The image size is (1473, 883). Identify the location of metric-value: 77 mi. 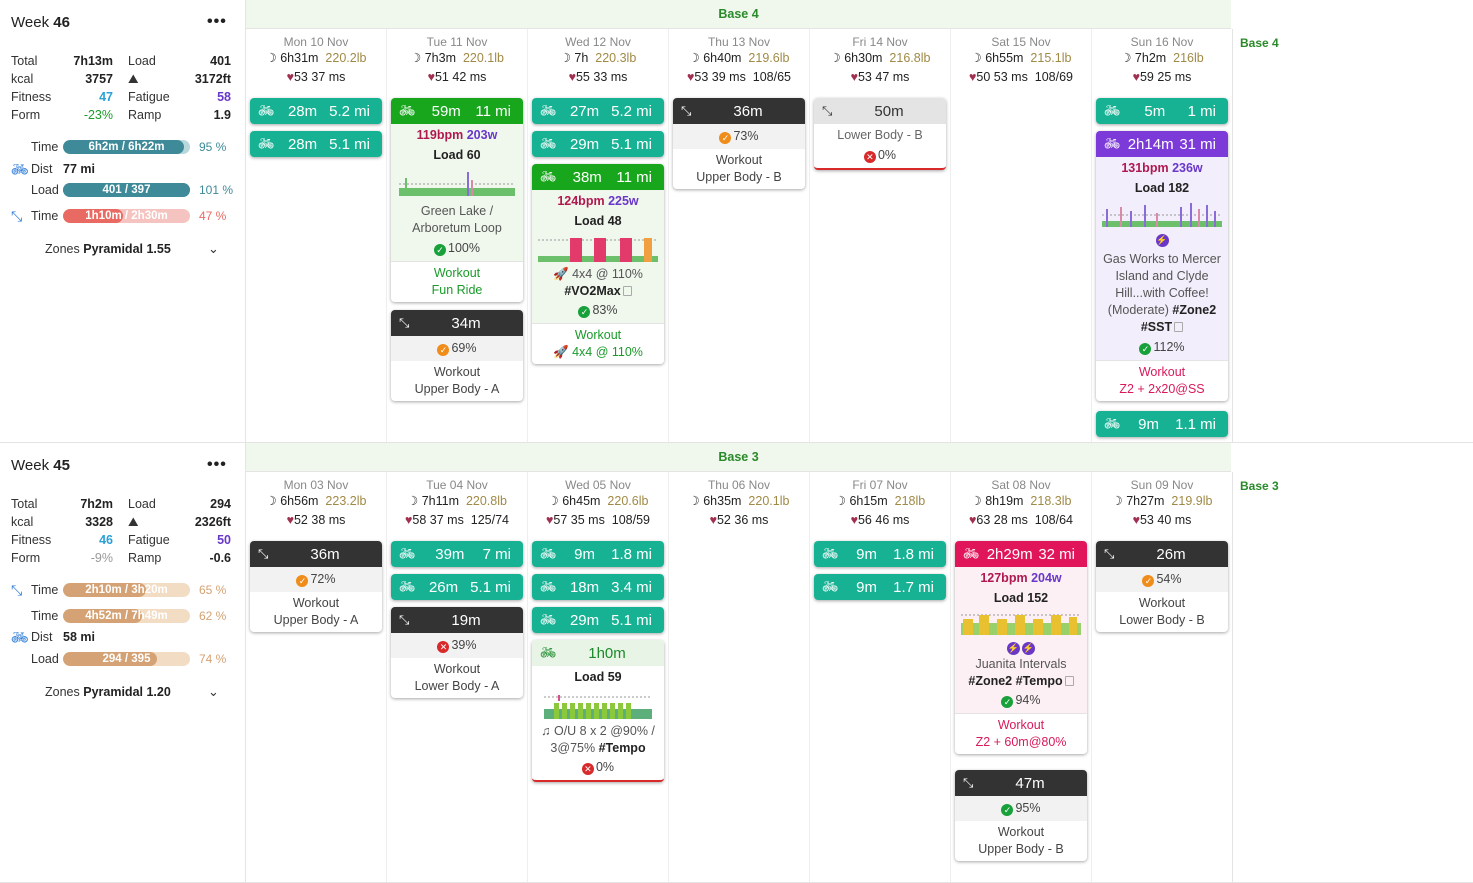
(79, 169).